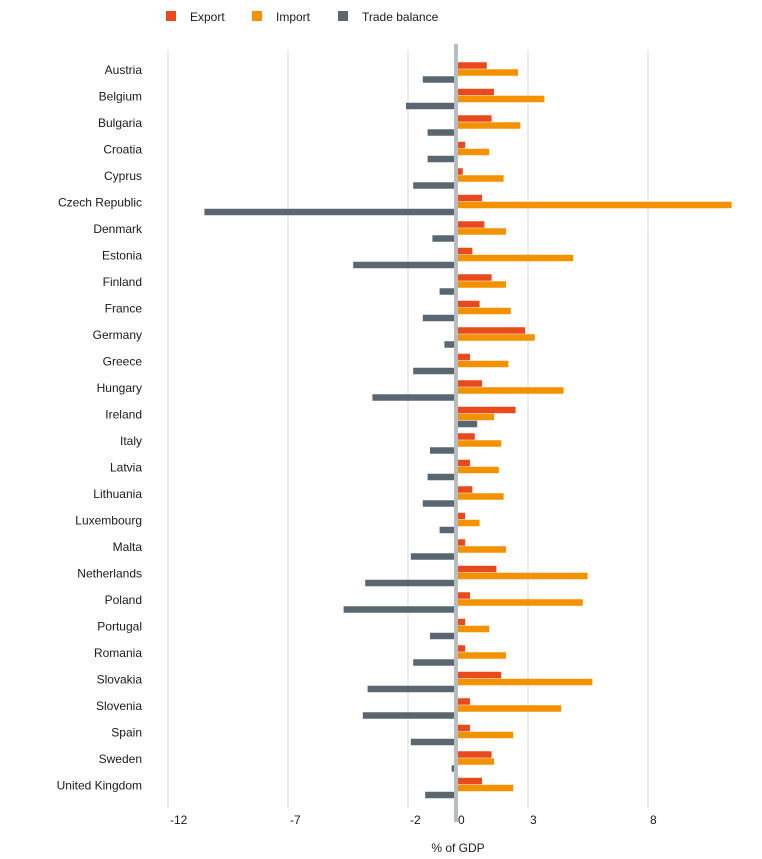 The image size is (762, 859). I want to click on category-label: Czech Republic, so click(100, 203).